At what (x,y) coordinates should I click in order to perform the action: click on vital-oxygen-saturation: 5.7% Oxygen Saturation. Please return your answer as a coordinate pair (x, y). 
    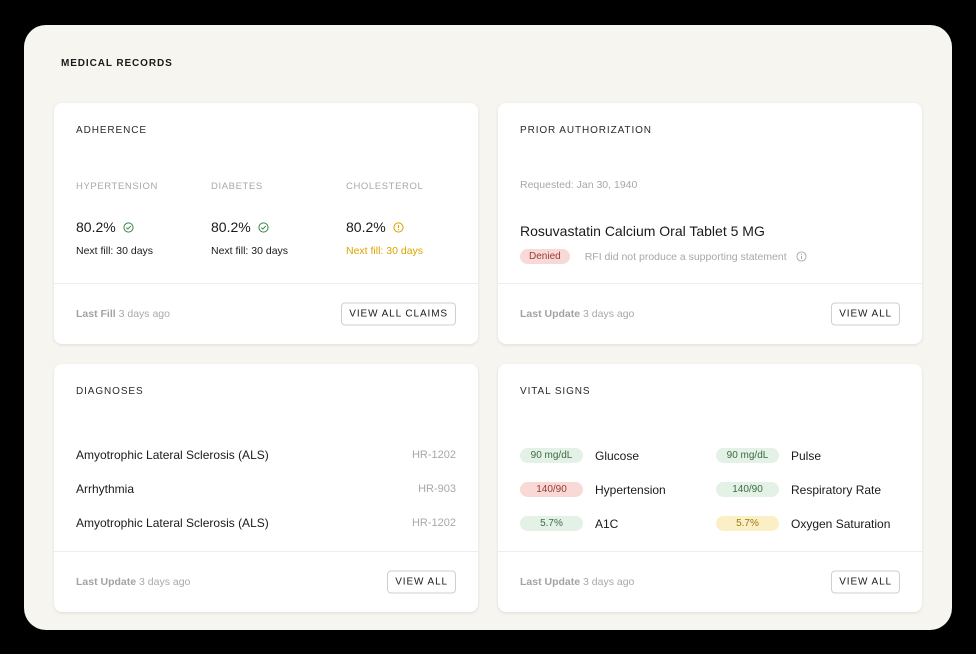
    Looking at the image, I should click on (803, 523).